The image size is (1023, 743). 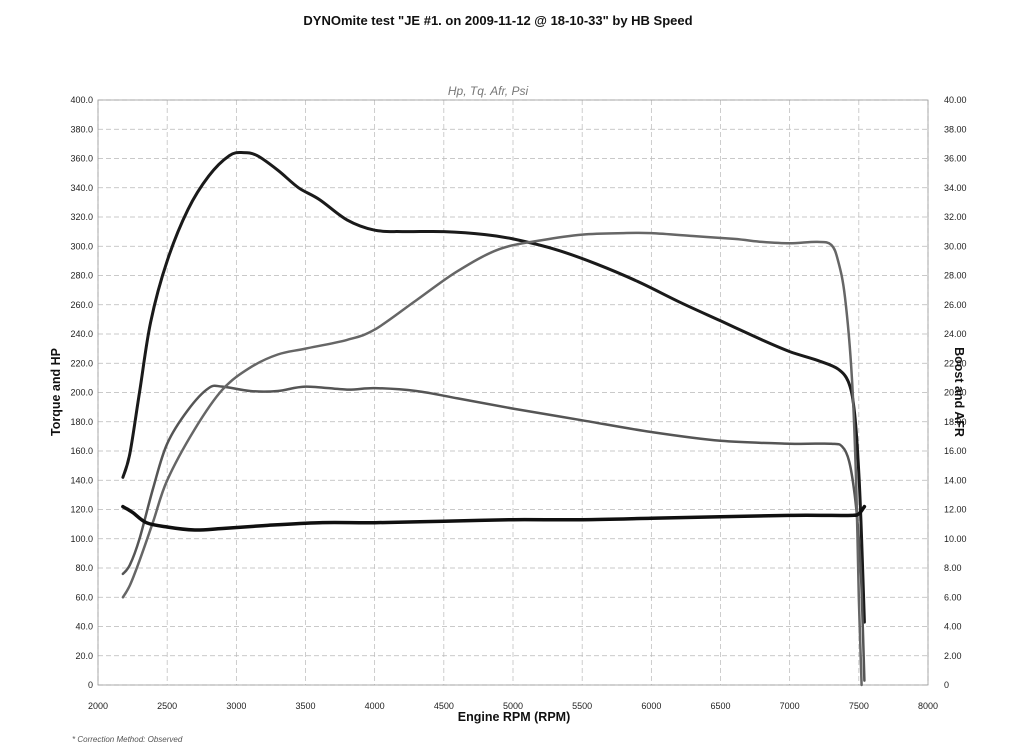 I want to click on y-tick-label: 220.0, so click(x=81, y=363).